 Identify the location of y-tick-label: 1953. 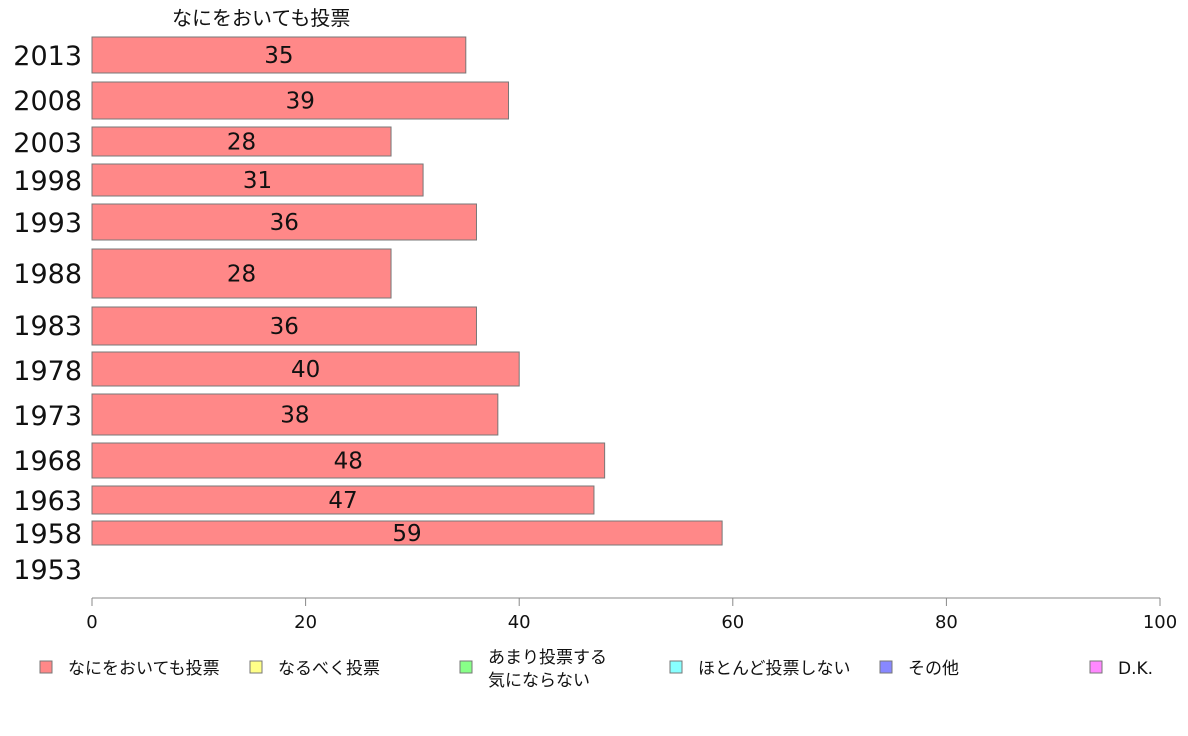
(47, 570).